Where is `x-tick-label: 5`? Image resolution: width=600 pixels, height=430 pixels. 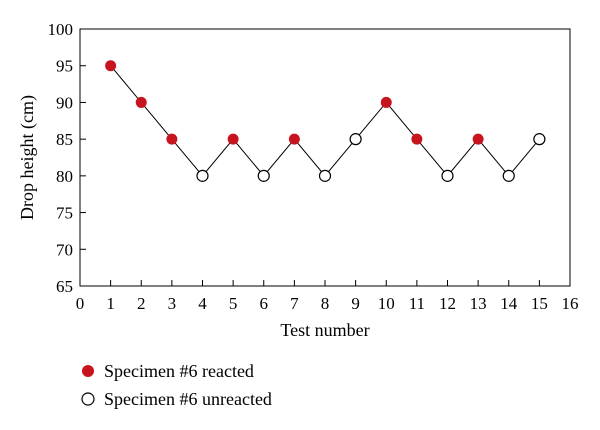
x-tick-label: 5 is located at coordinates (233, 303).